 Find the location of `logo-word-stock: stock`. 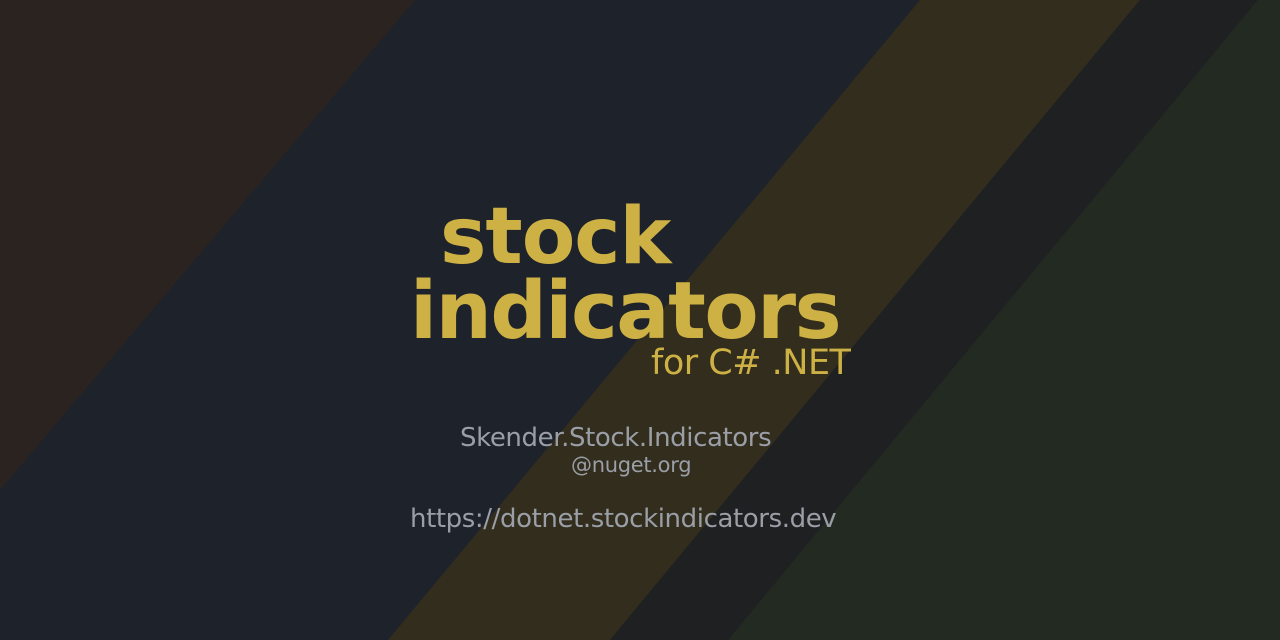

logo-word-stock: stock is located at coordinates (555, 237).